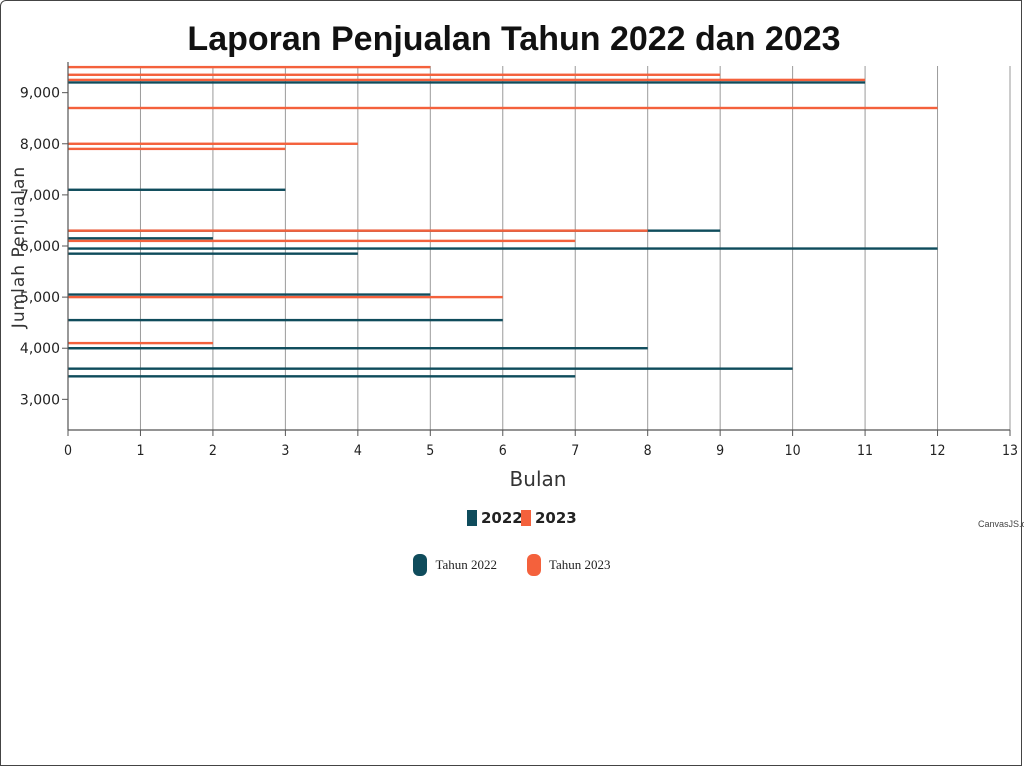 Image resolution: width=1024 pixels, height=768 pixels. Describe the element at coordinates (580, 564) in the screenshot. I see `legend-bottom-label-2023: Tahun 2023` at that location.